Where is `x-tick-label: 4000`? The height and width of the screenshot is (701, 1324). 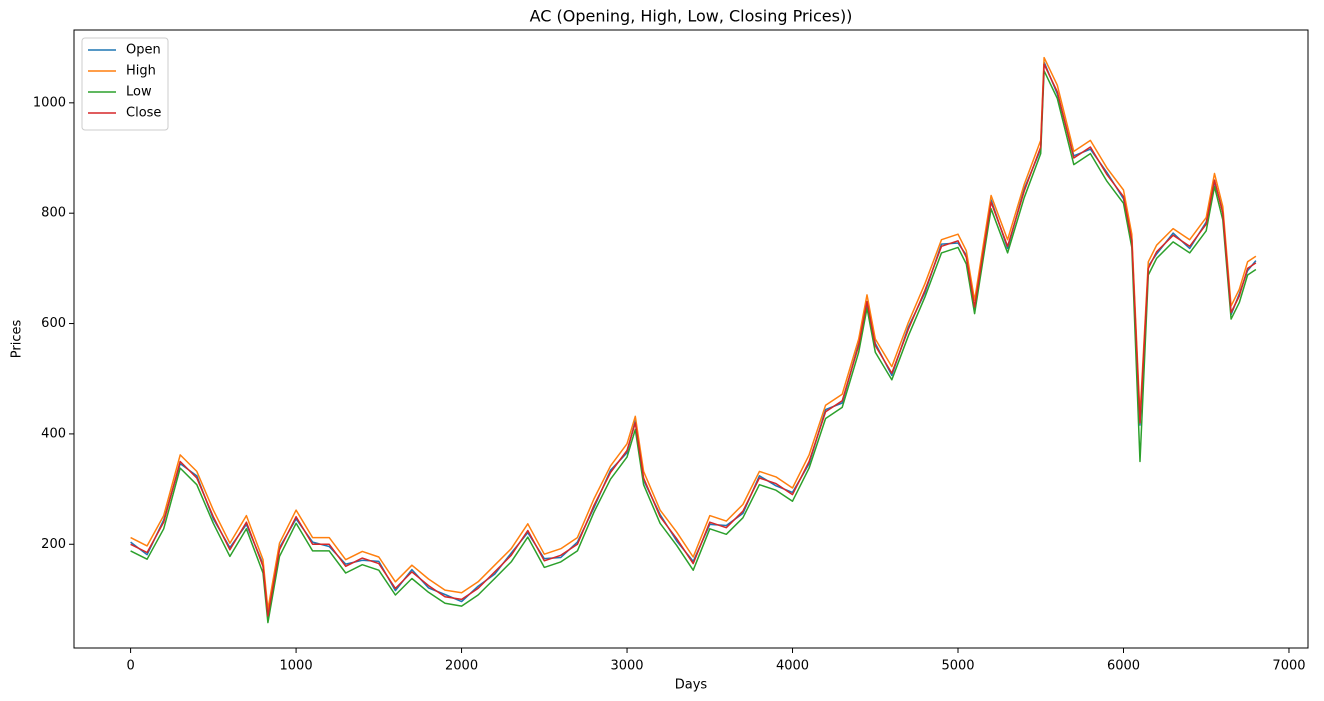 x-tick-label: 4000 is located at coordinates (792, 666).